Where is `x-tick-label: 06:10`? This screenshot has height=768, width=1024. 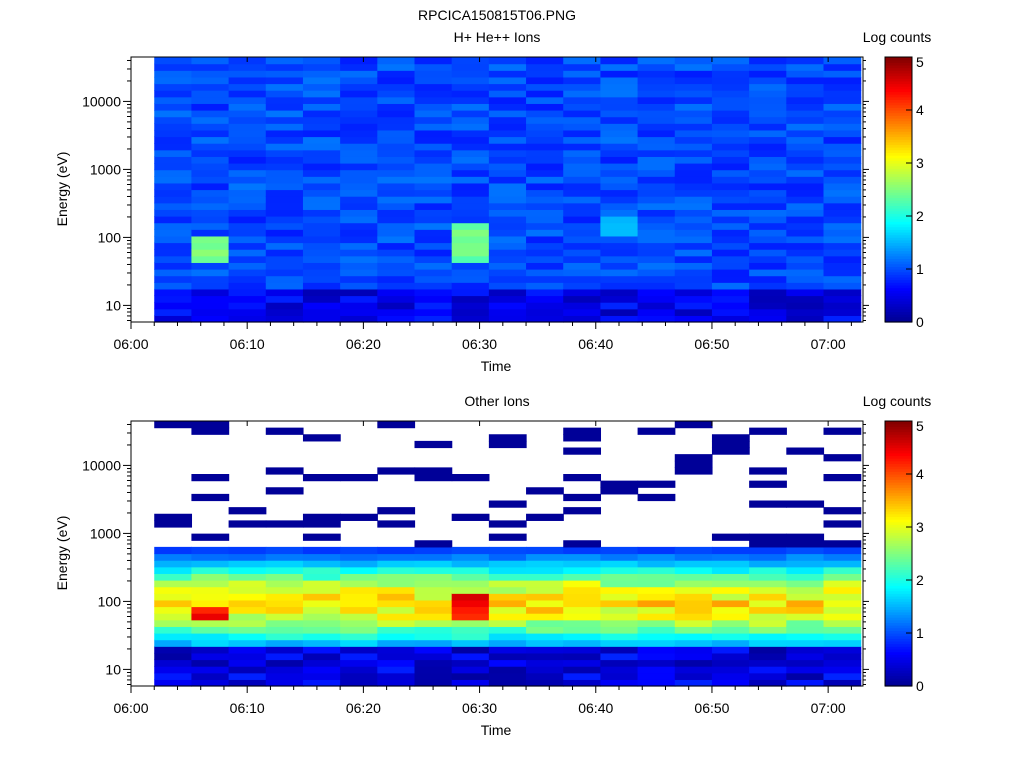
x-tick-label: 06:10 is located at coordinates (247, 344).